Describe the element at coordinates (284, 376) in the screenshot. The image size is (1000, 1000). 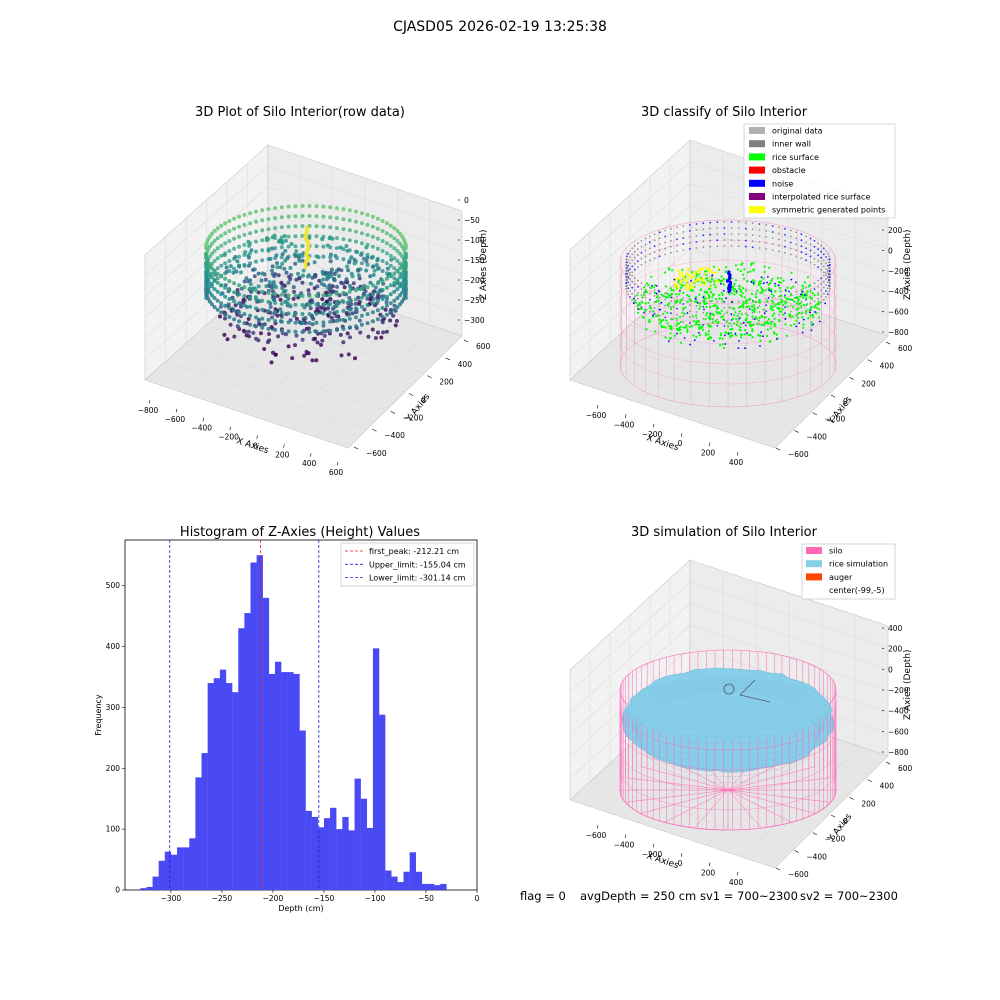
I see `grid-line` at that location.